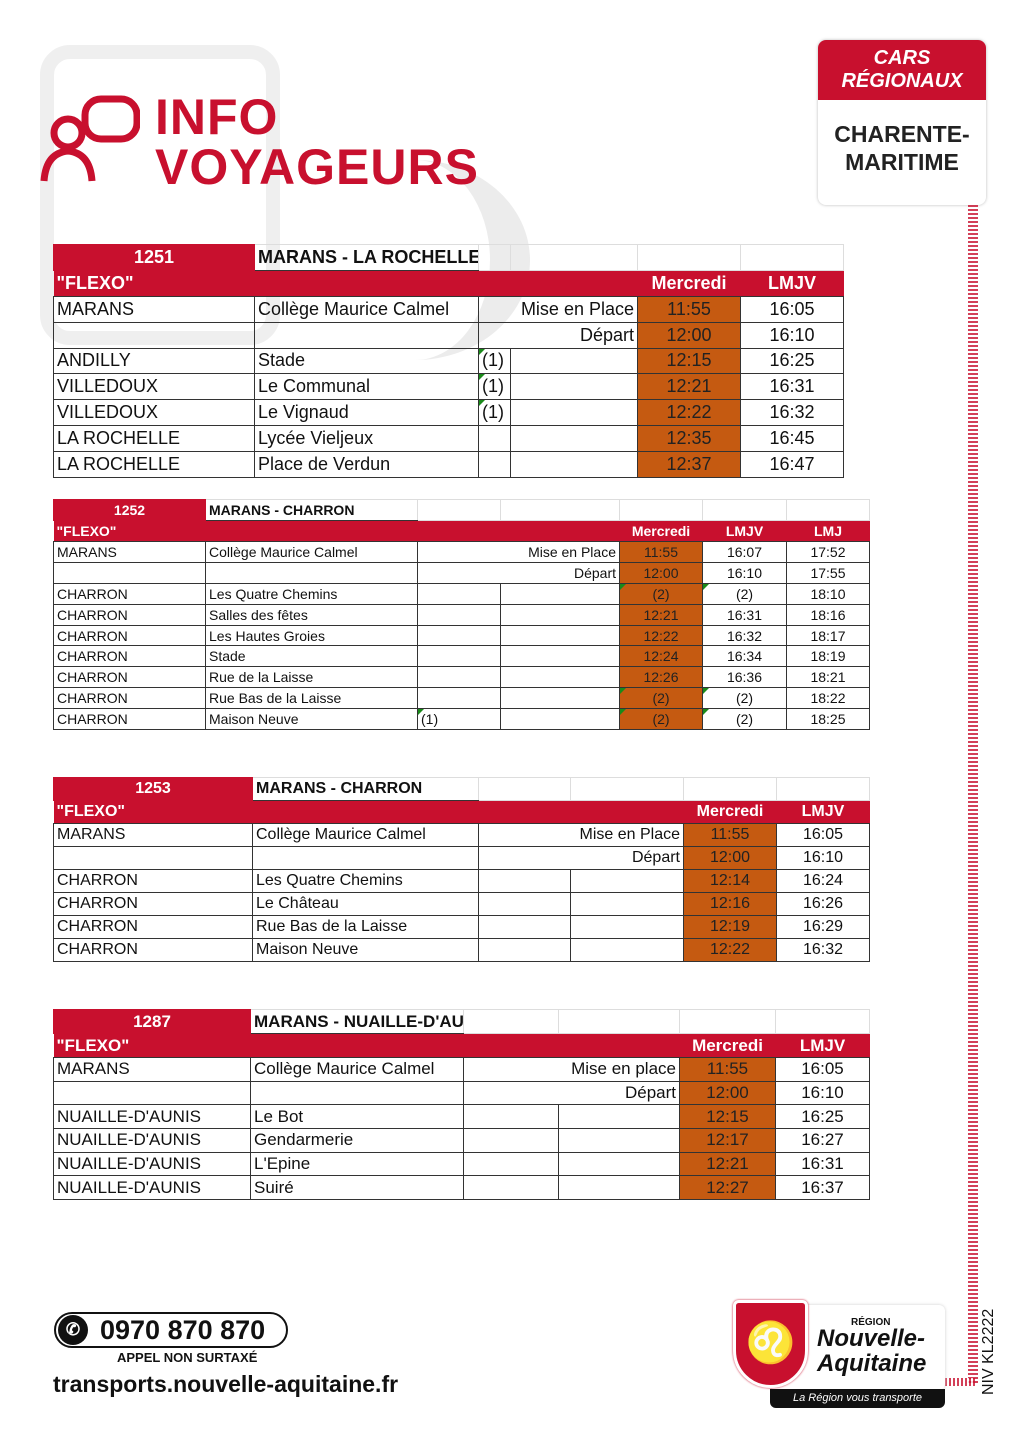 The height and width of the screenshot is (1448, 1024). Describe the element at coordinates (366, 464) in the screenshot. I see `stop-name: Place de Verdun` at that location.